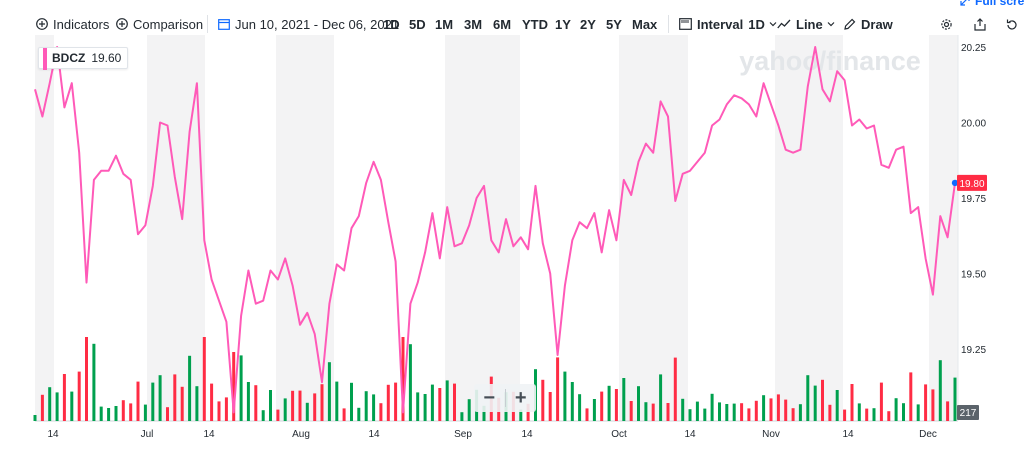 This screenshot has height=450, width=1024. I want to click on zoom-control: − +, so click(505, 398).